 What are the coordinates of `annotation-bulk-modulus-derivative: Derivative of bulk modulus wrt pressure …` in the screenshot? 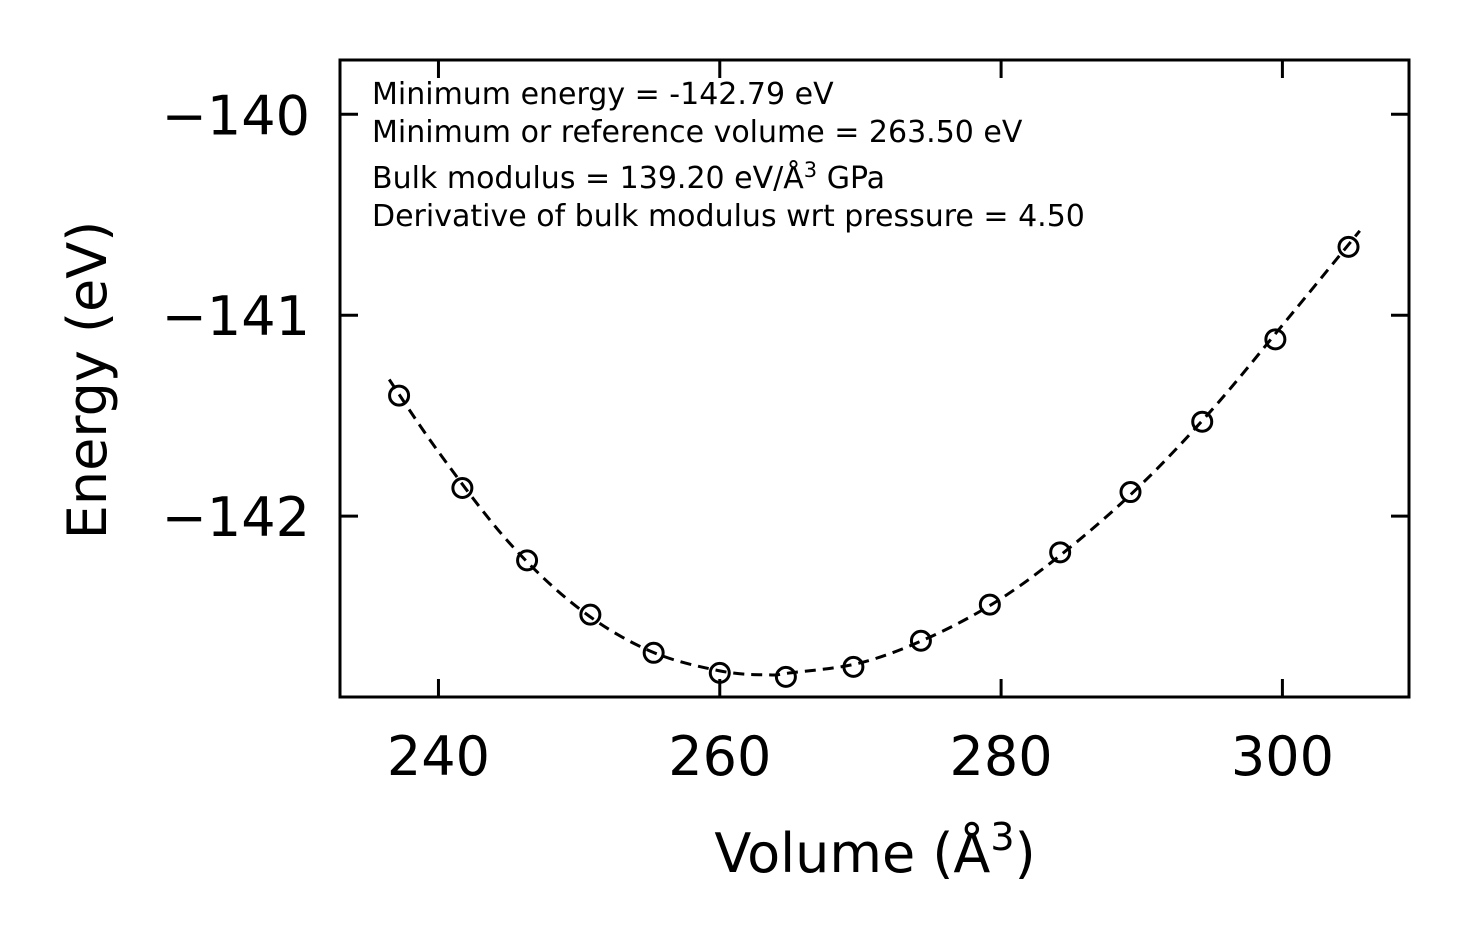 It's located at (728, 216).